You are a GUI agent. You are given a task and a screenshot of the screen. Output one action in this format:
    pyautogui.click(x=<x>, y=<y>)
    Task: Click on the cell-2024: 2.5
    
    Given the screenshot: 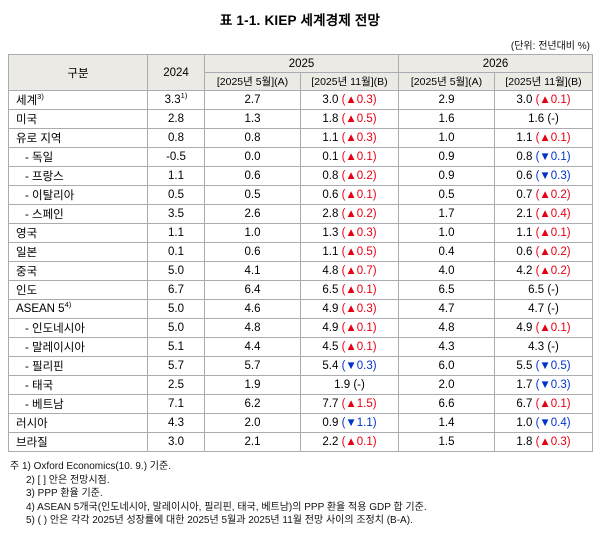 What is the action you would take?
    pyautogui.click(x=176, y=385)
    